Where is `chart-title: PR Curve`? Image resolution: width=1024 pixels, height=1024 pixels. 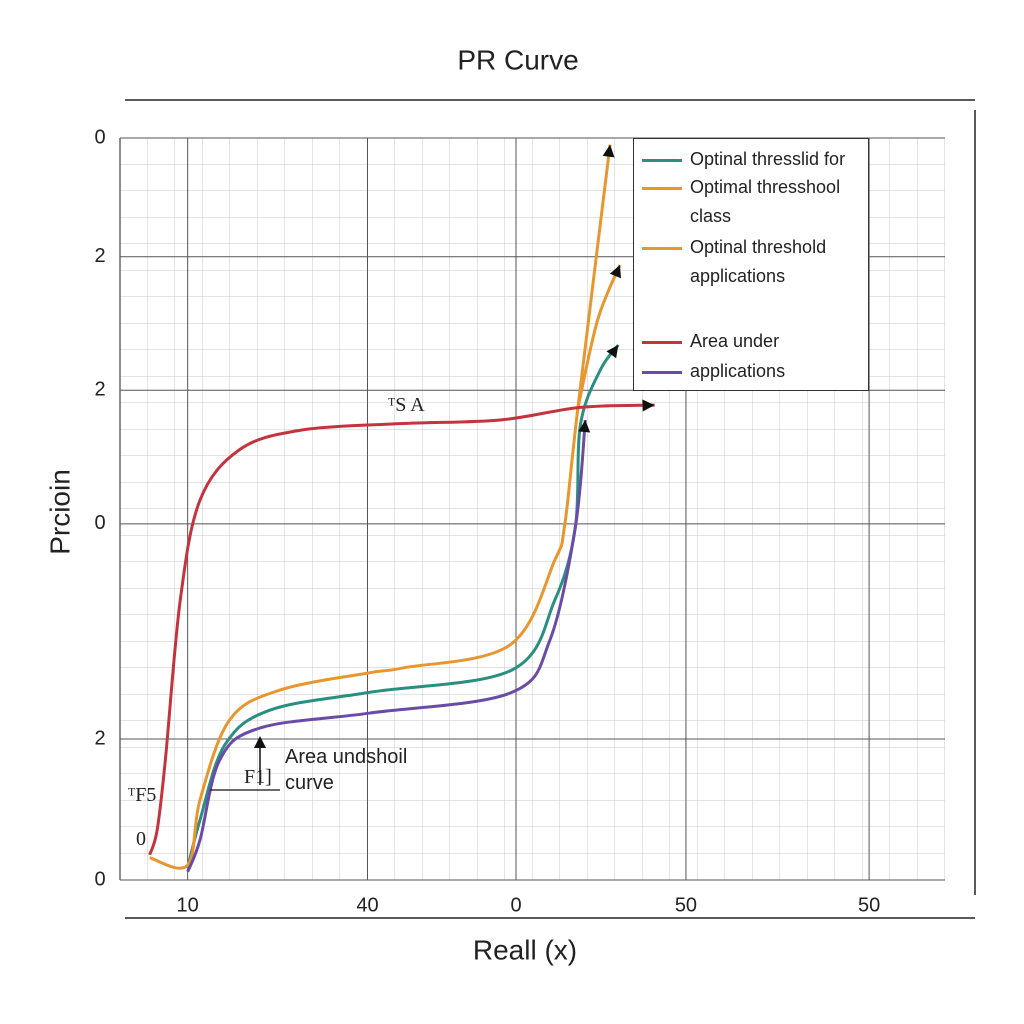 chart-title: PR Curve is located at coordinates (517, 59).